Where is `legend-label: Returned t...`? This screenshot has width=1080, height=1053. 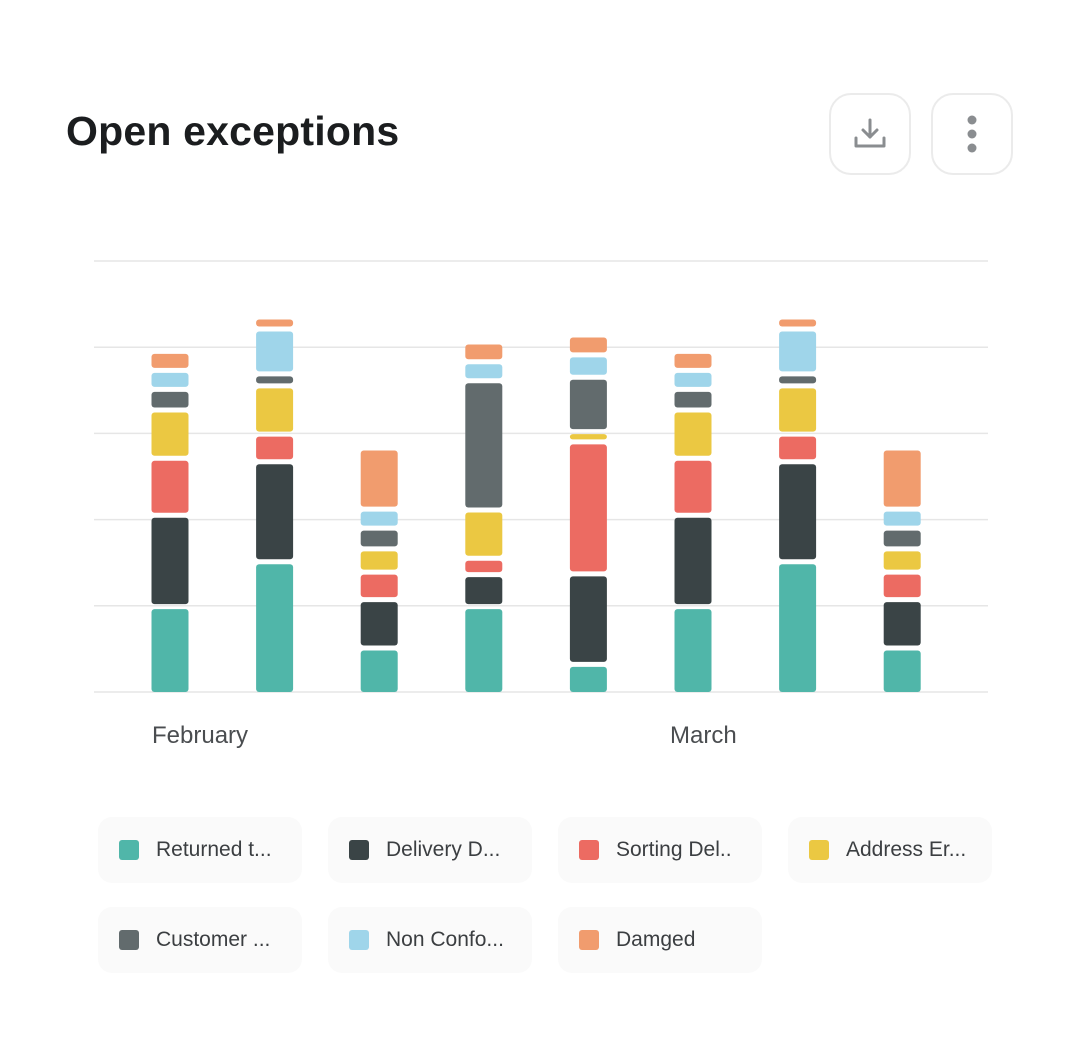
legend-label: Returned t... is located at coordinates (214, 849).